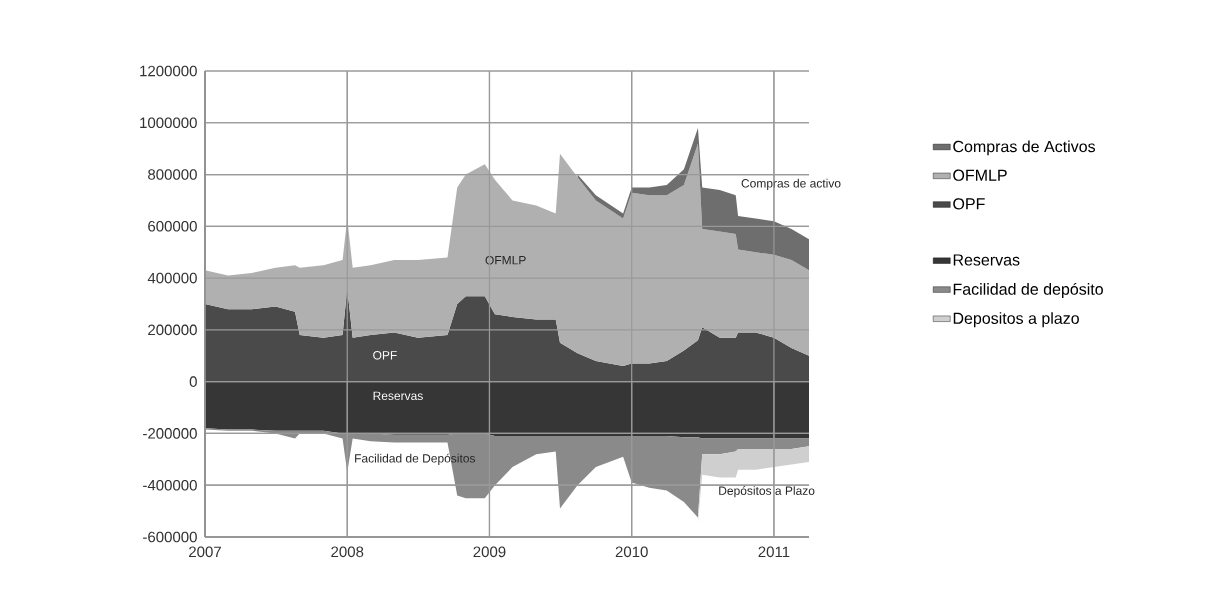 Image resolution: width=1211 pixels, height=601 pixels. Describe the element at coordinates (1016, 320) in the screenshot. I see `legend-label: Depositos a plazo` at that location.